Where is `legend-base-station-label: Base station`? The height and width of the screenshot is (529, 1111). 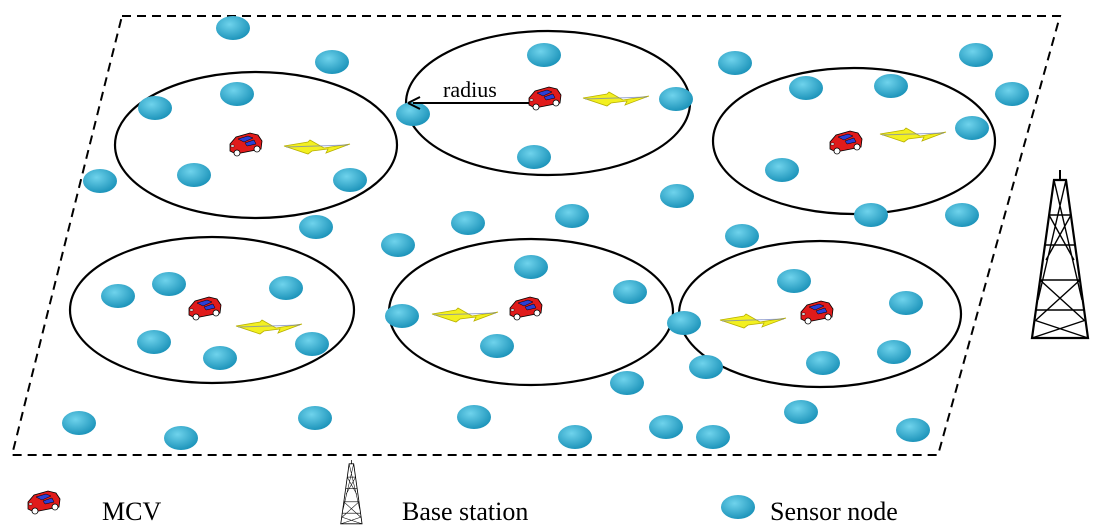
legend-base-station-label: Base station is located at coordinates (465, 511).